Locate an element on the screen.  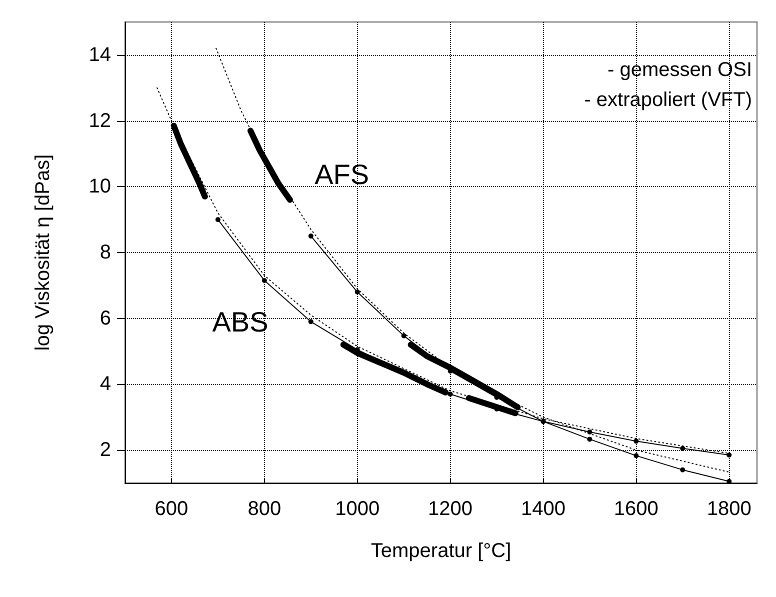
x-tick-label: 1200 is located at coordinates (450, 509).